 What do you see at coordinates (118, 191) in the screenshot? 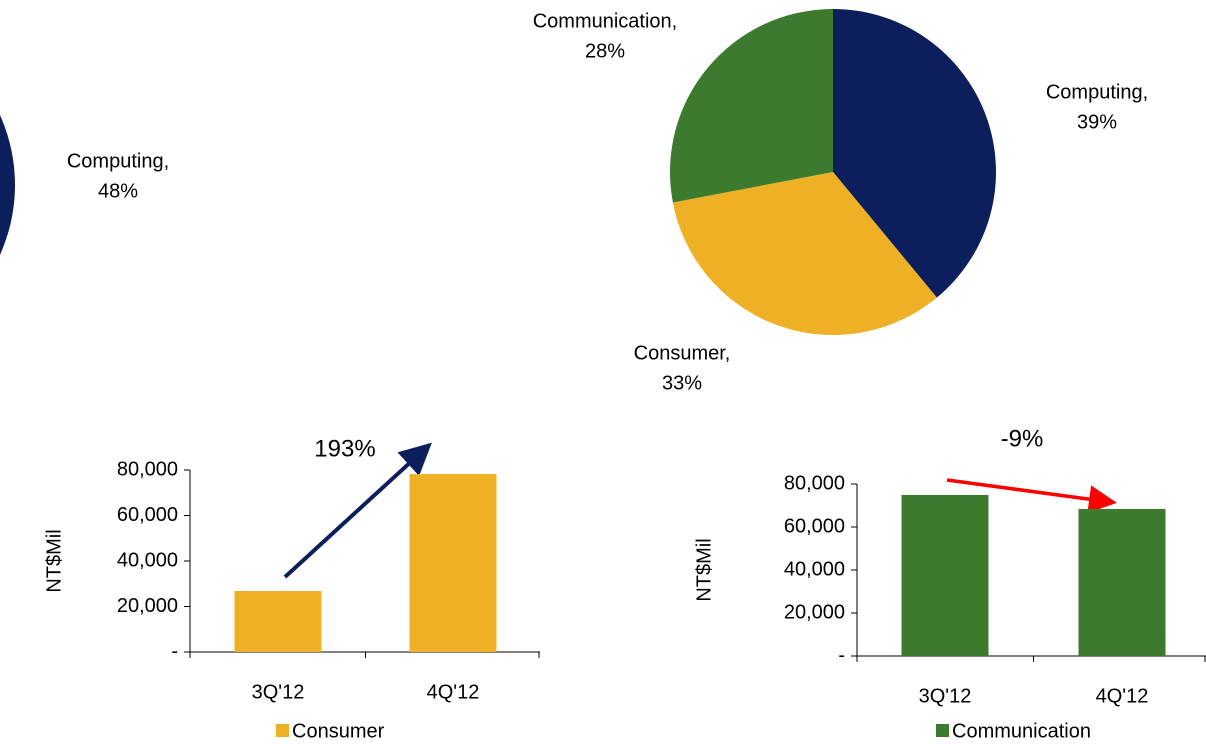
I see `slice-value-label: 48%` at bounding box center [118, 191].